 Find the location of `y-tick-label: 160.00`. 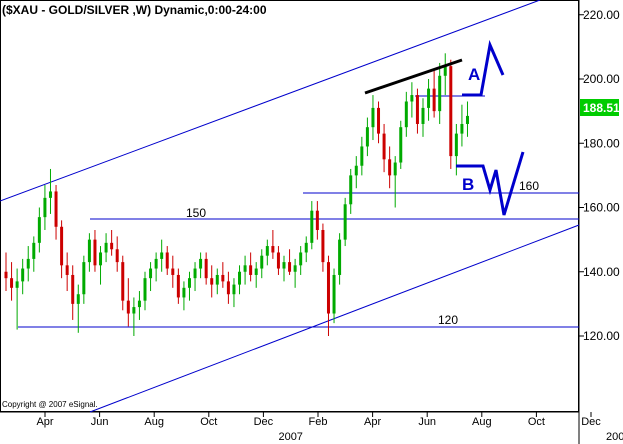

y-tick-label: 160.00 is located at coordinates (601, 208).